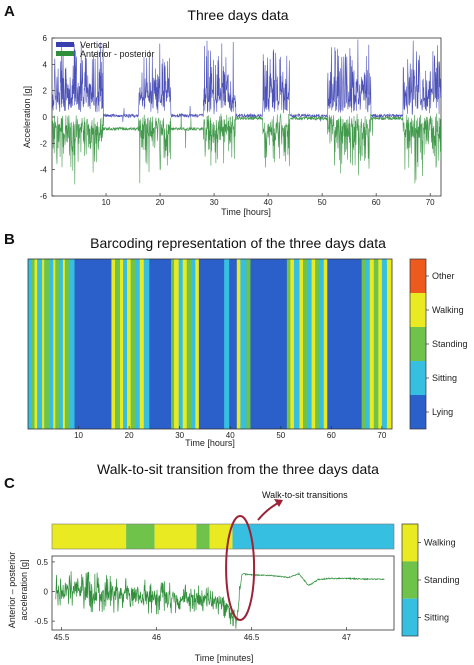 The height and width of the screenshot is (665, 474). Describe the element at coordinates (237, 15) in the screenshot. I see `panel-a-title: Three days data` at that location.